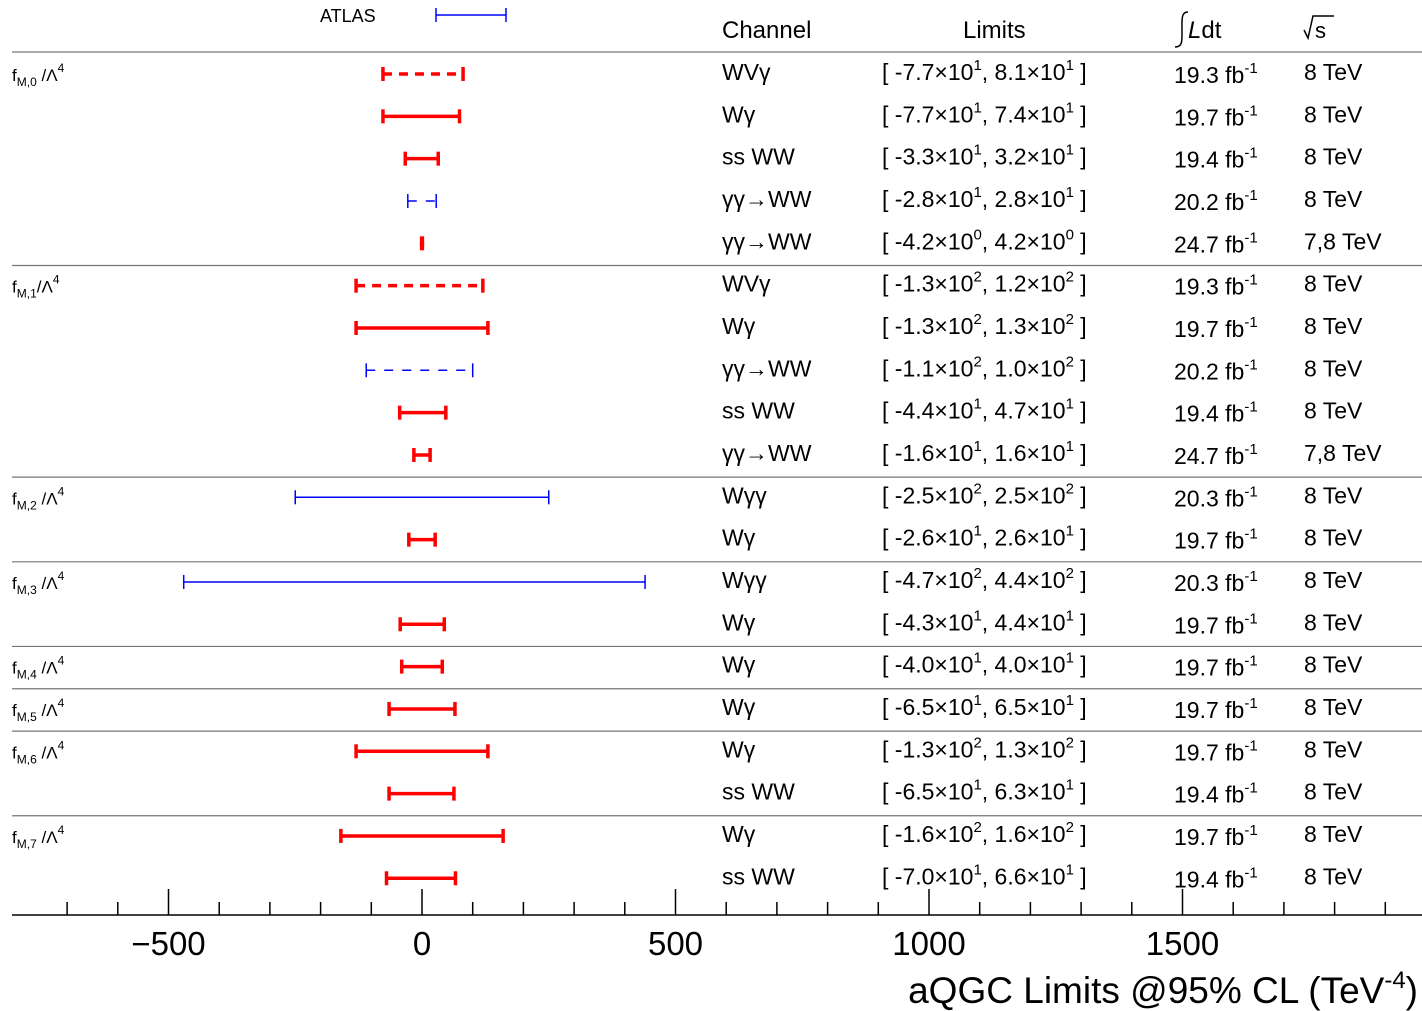 Image resolution: width=1422 pixels, height=1011 pixels. Describe the element at coordinates (984, 113) in the screenshot. I see `limits-cell: [ -7.7×101, 7.4×101 ]` at that location.